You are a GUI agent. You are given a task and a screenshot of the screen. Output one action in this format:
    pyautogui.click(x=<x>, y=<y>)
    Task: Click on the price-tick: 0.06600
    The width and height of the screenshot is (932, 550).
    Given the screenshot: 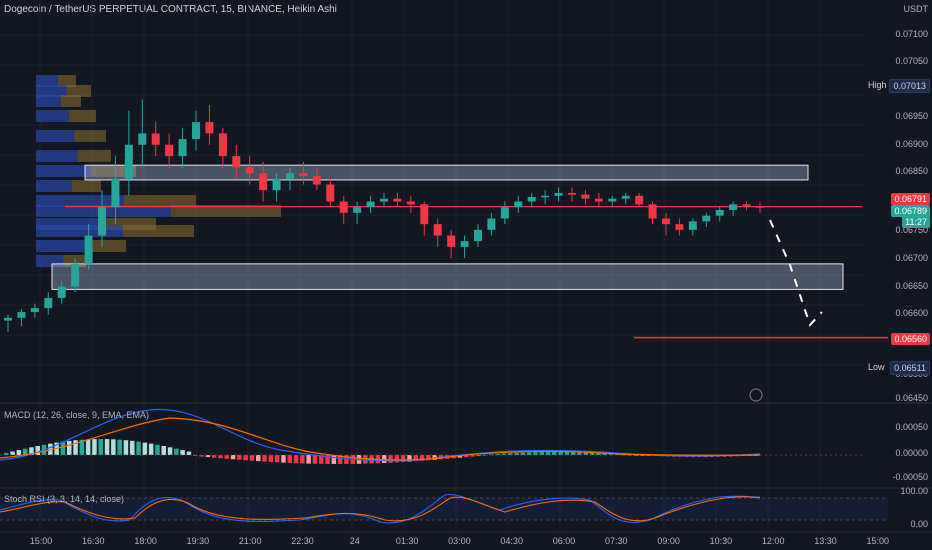 What is the action you would take?
    pyautogui.click(x=911, y=313)
    